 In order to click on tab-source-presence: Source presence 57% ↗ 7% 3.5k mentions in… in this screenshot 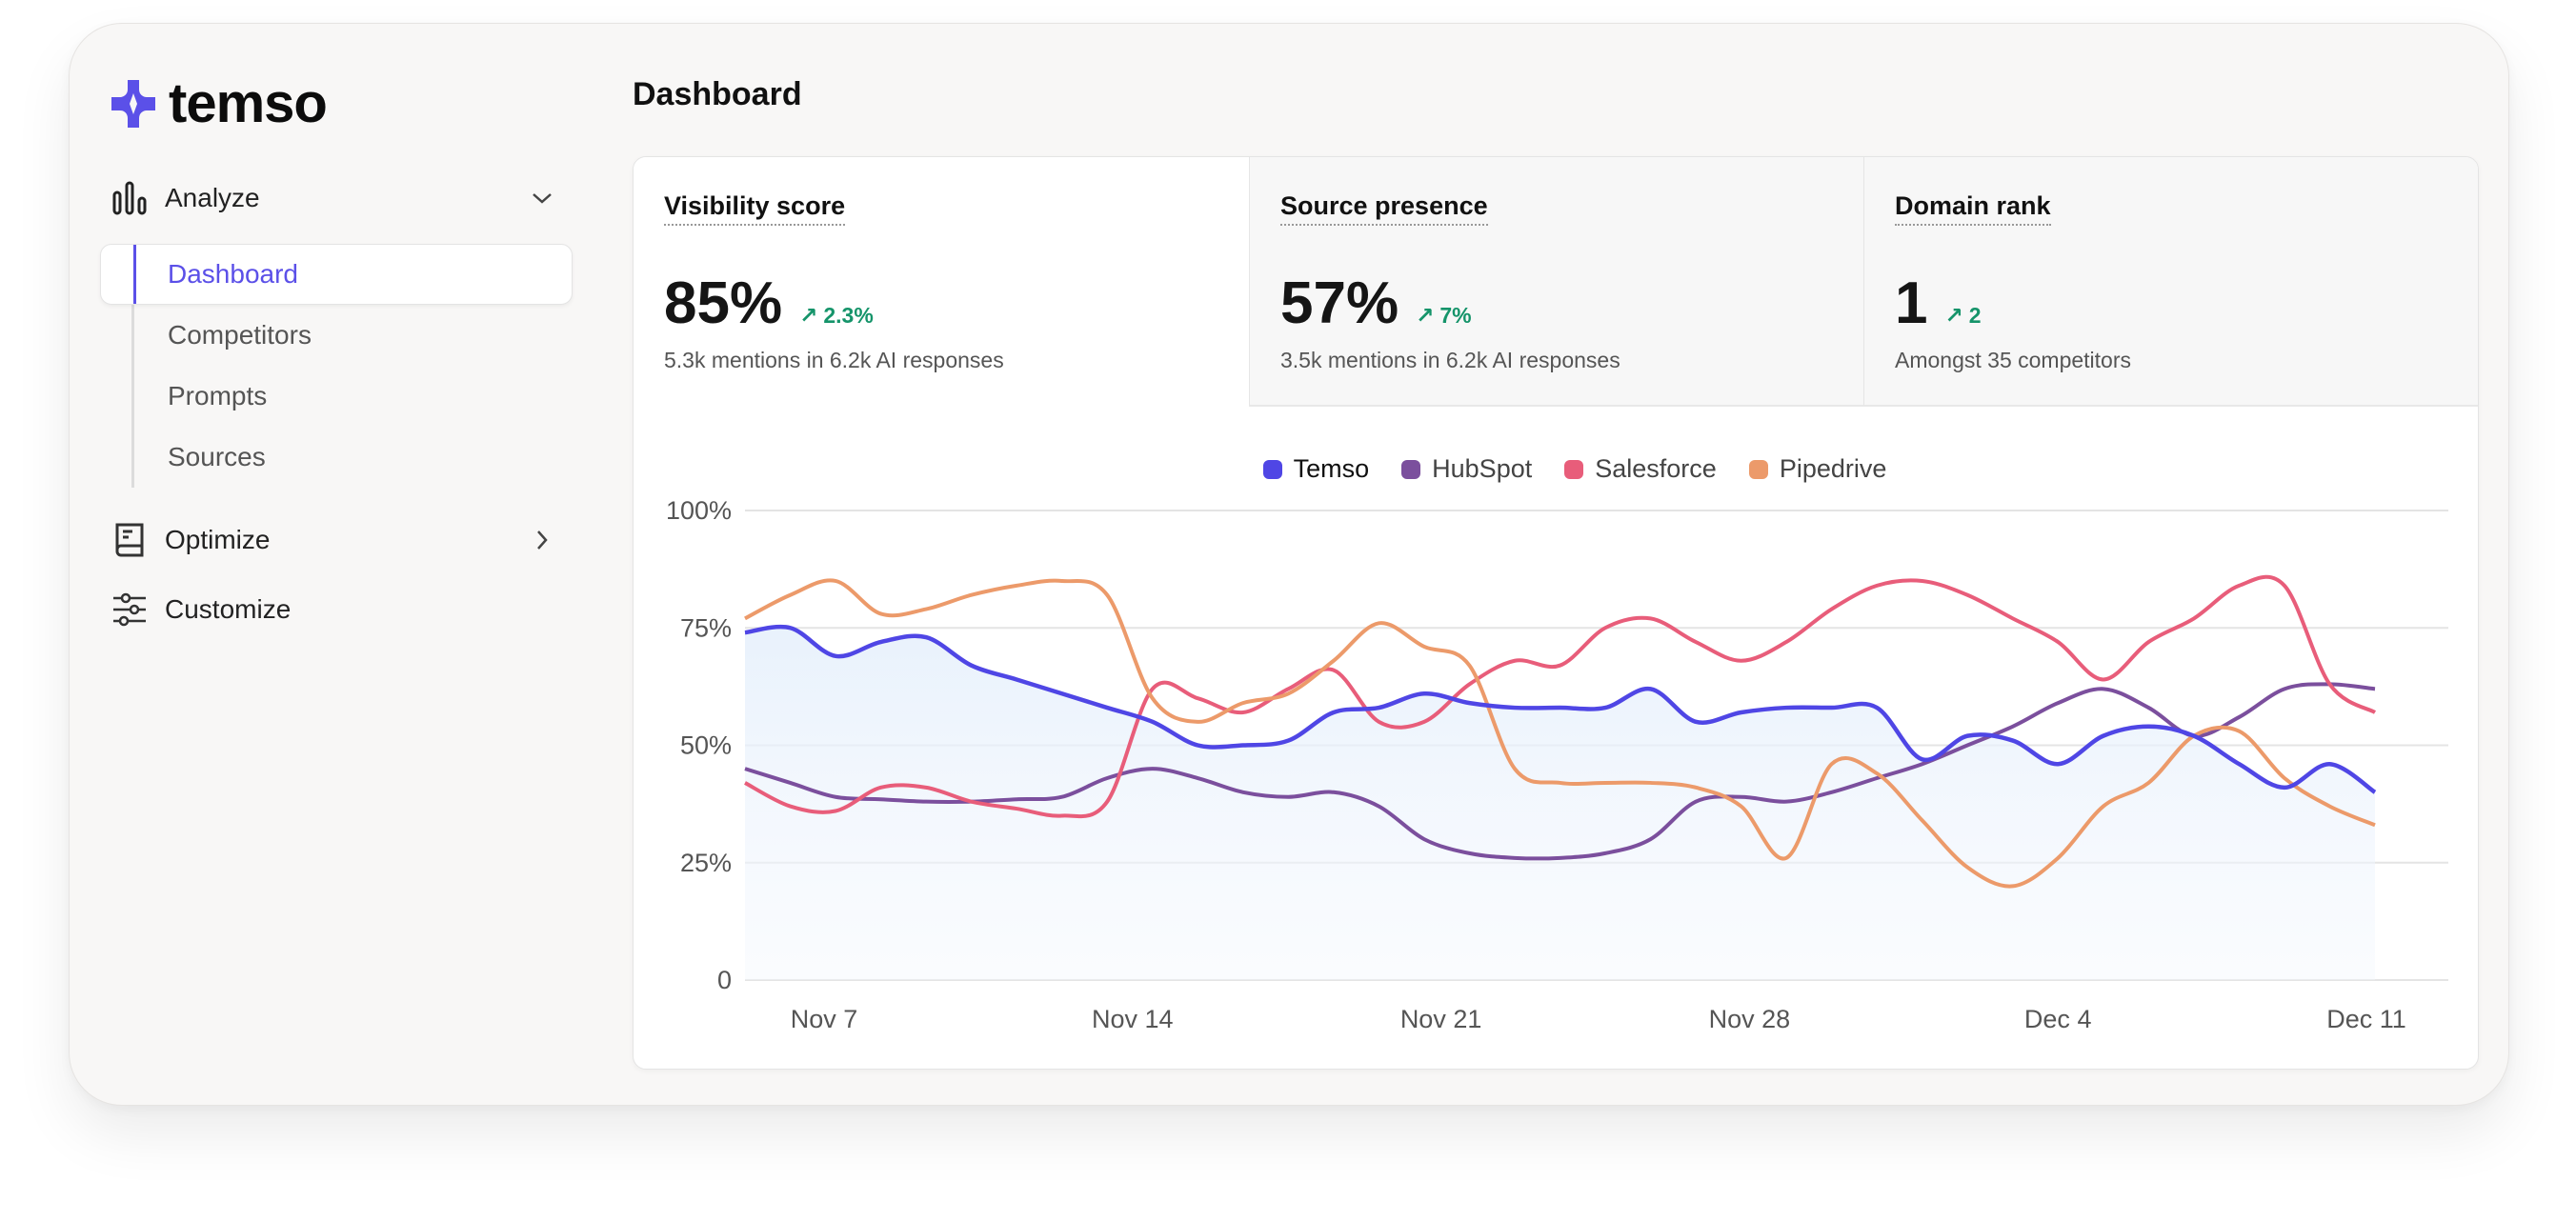, I will do `click(1556, 282)`.